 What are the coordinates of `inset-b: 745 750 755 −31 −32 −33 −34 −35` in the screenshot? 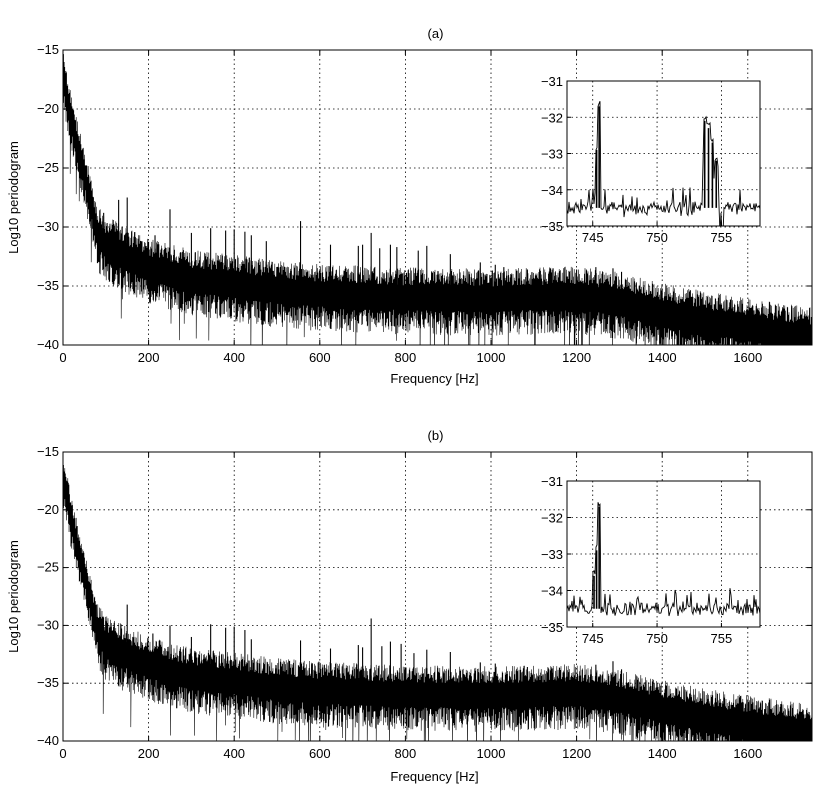 It's located at (651, 560).